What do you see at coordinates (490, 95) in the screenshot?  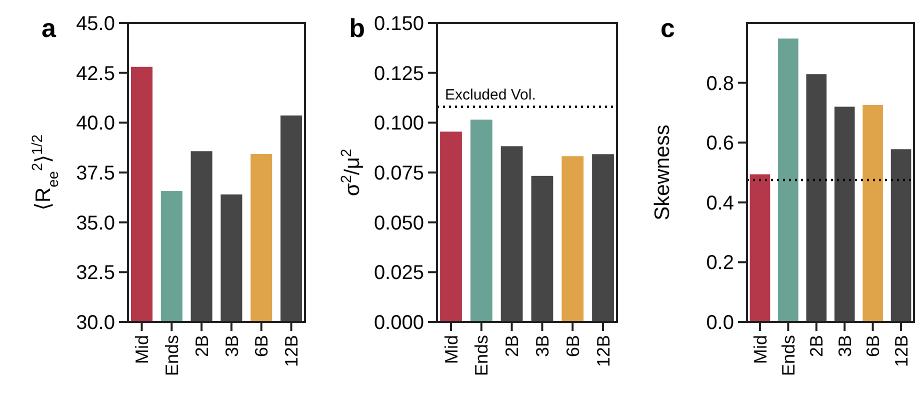 I see `ref-line-label: Excluded Vol.` at bounding box center [490, 95].